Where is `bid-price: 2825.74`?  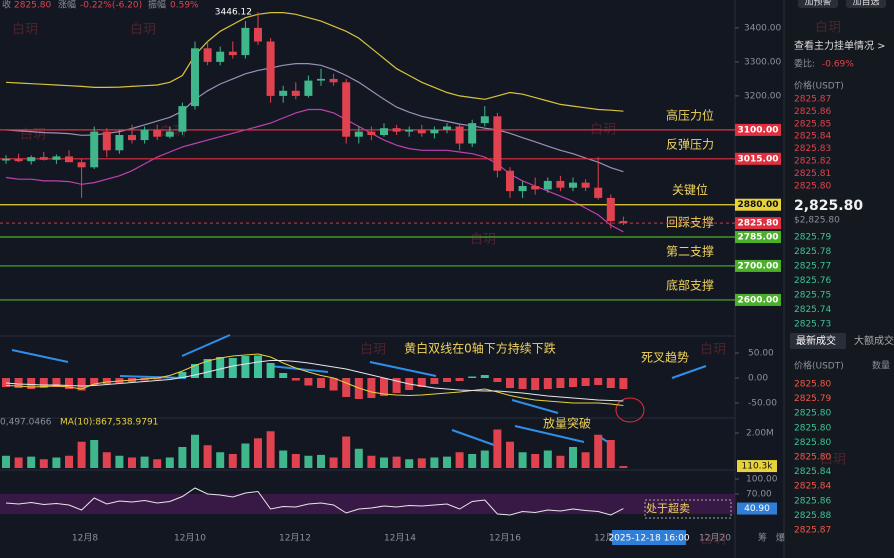
bid-price: 2825.74 is located at coordinates (812, 310).